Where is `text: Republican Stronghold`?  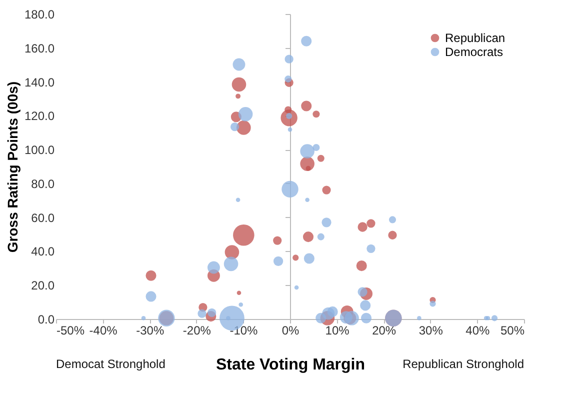 text: Republican Stronghold is located at coordinates (463, 364).